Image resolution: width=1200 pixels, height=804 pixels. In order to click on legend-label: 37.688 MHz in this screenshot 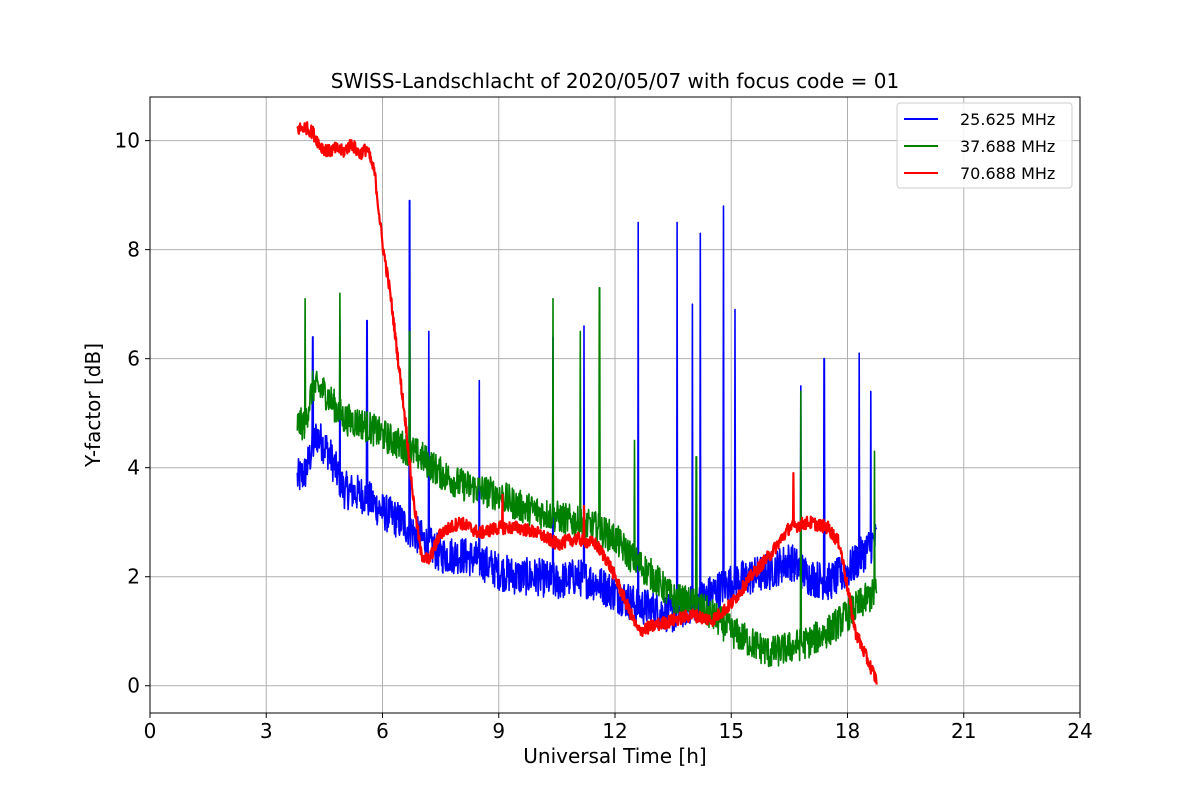, I will do `click(1007, 146)`.